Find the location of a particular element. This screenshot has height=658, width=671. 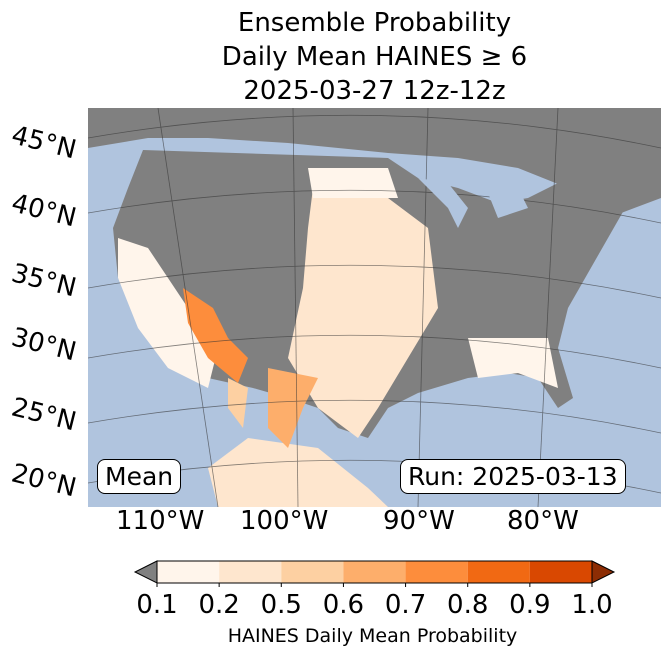

title-line-3: 2025-03-27 12z-12z is located at coordinates (374, 91).